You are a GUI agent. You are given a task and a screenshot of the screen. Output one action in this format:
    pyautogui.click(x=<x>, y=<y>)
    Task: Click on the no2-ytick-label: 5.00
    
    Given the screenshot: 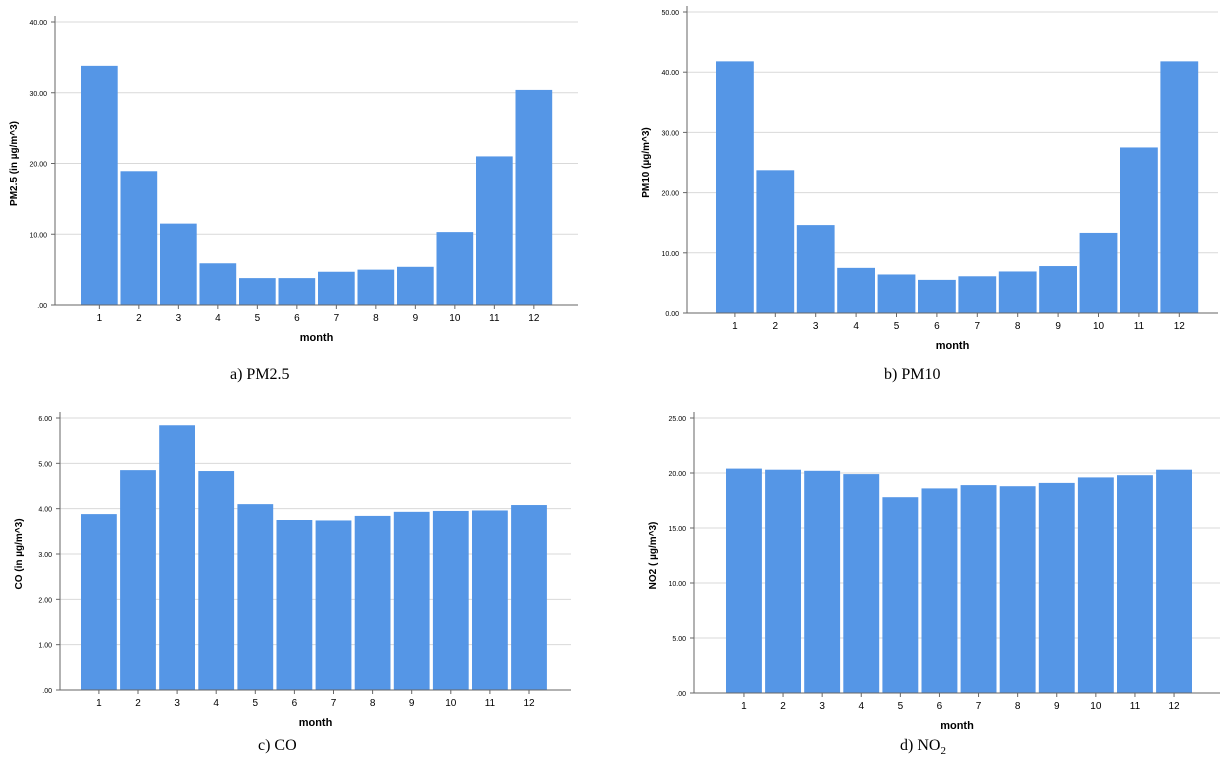 What is the action you would take?
    pyautogui.click(x=679, y=639)
    